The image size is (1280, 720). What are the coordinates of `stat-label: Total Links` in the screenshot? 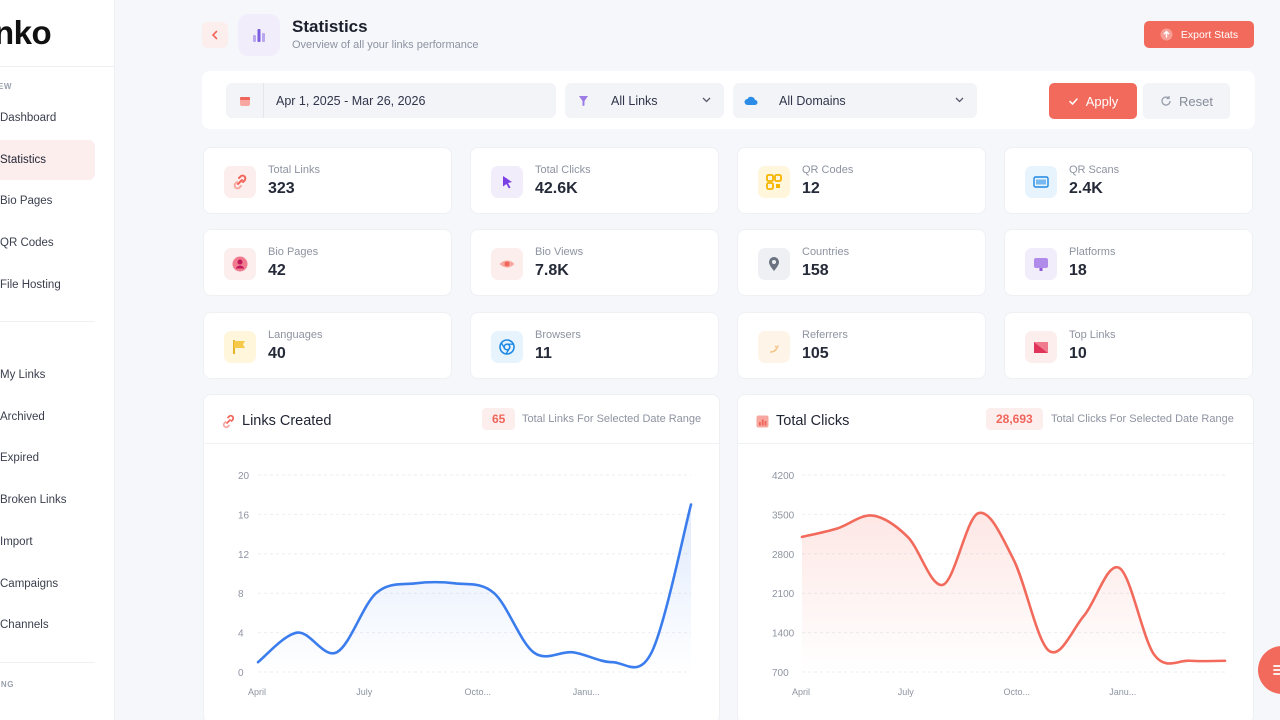 It's located at (294, 170).